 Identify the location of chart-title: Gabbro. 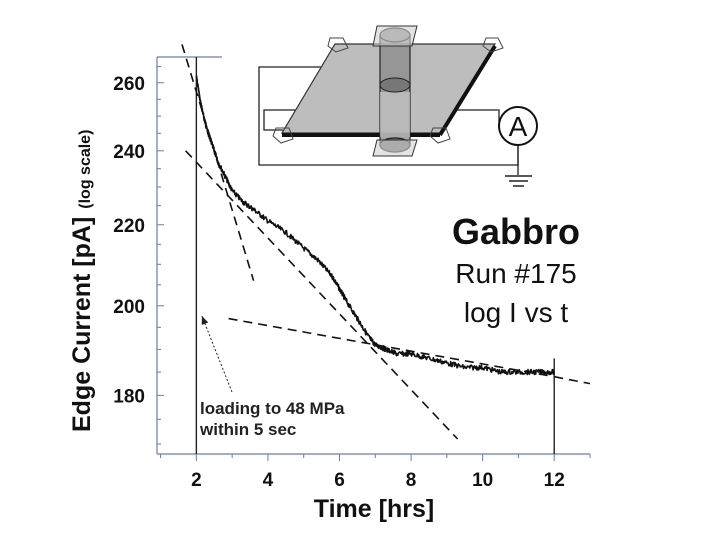
(516, 231).